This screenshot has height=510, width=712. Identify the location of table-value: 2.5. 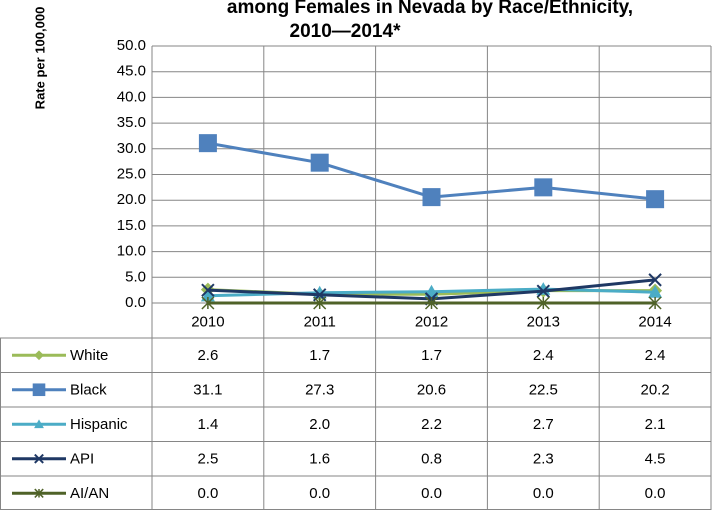
(207, 459).